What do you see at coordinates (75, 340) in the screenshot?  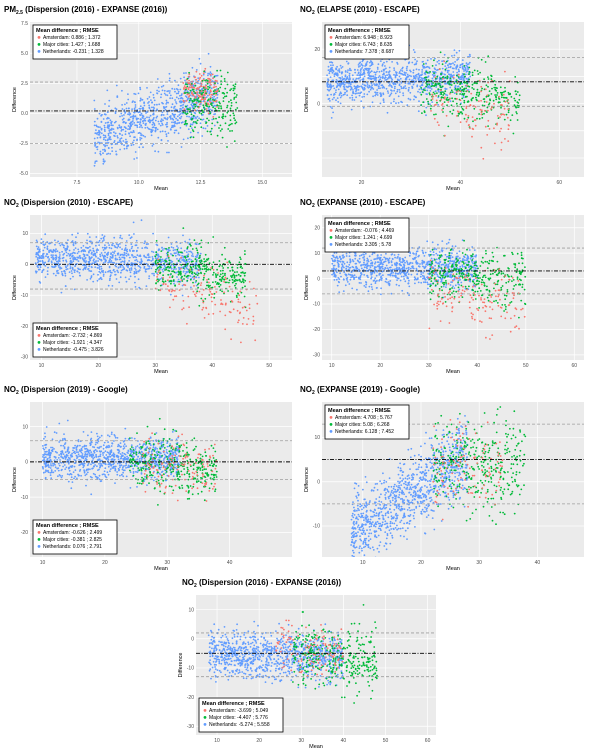 I see `legend-box` at bounding box center [75, 340].